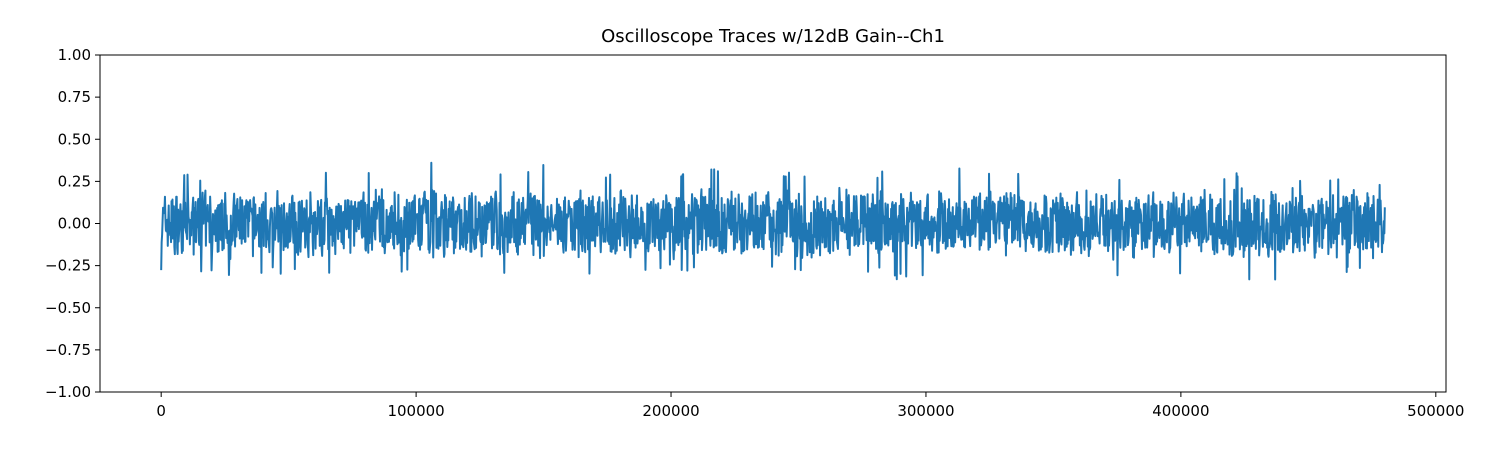 The width and height of the screenshot is (1500, 450). I want to click on y-tick-label: 0.75, so click(74, 97).